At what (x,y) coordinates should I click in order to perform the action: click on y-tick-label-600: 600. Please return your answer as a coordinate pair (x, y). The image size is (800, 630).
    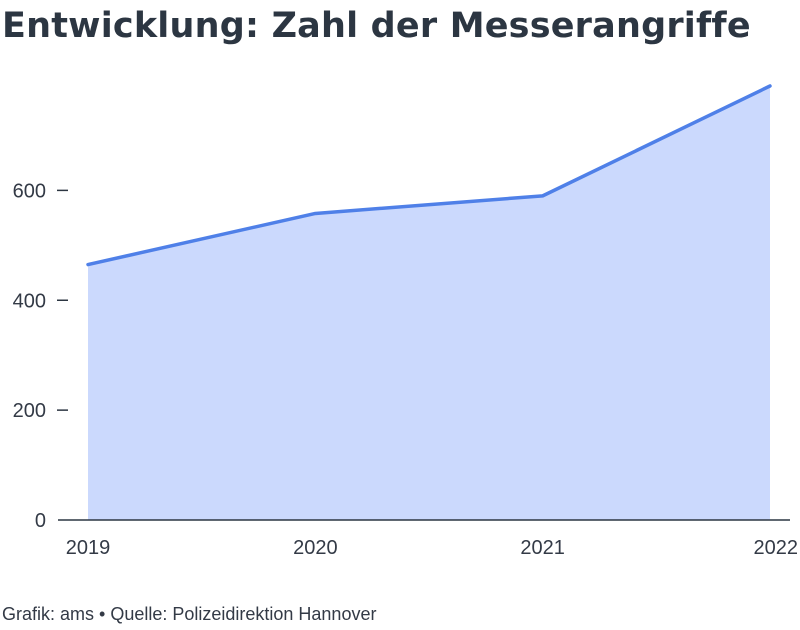
    Looking at the image, I should click on (29, 191).